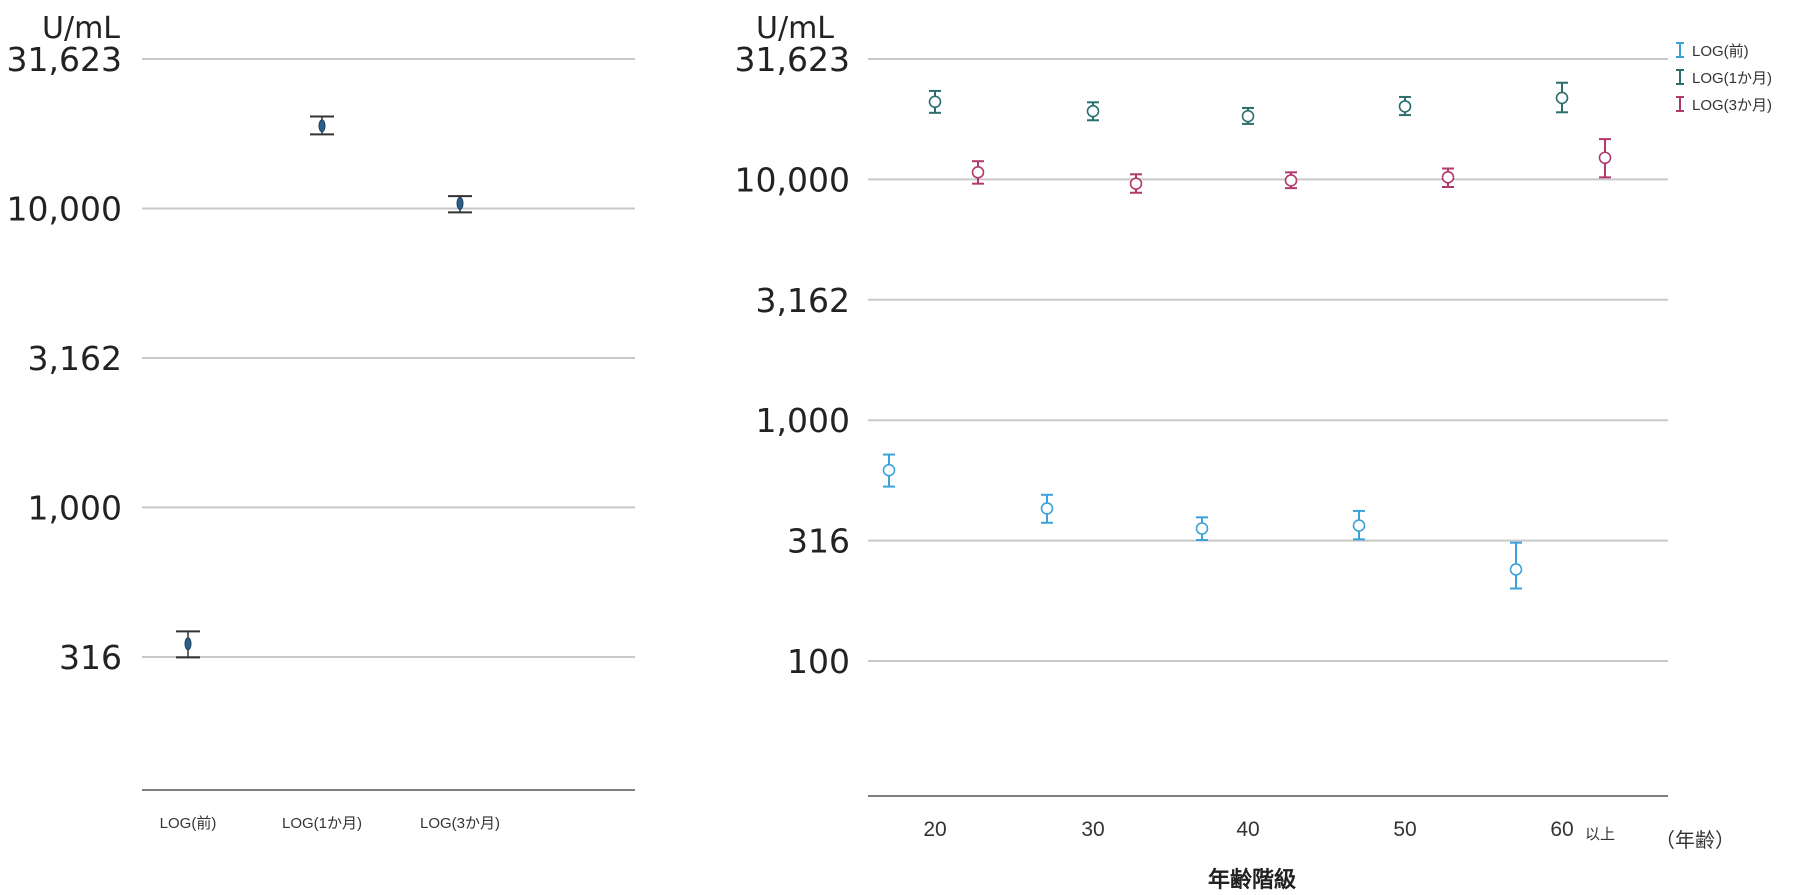 The image size is (1798, 895). I want to click on x-tick-suffix: 以上, so click(1600, 834).